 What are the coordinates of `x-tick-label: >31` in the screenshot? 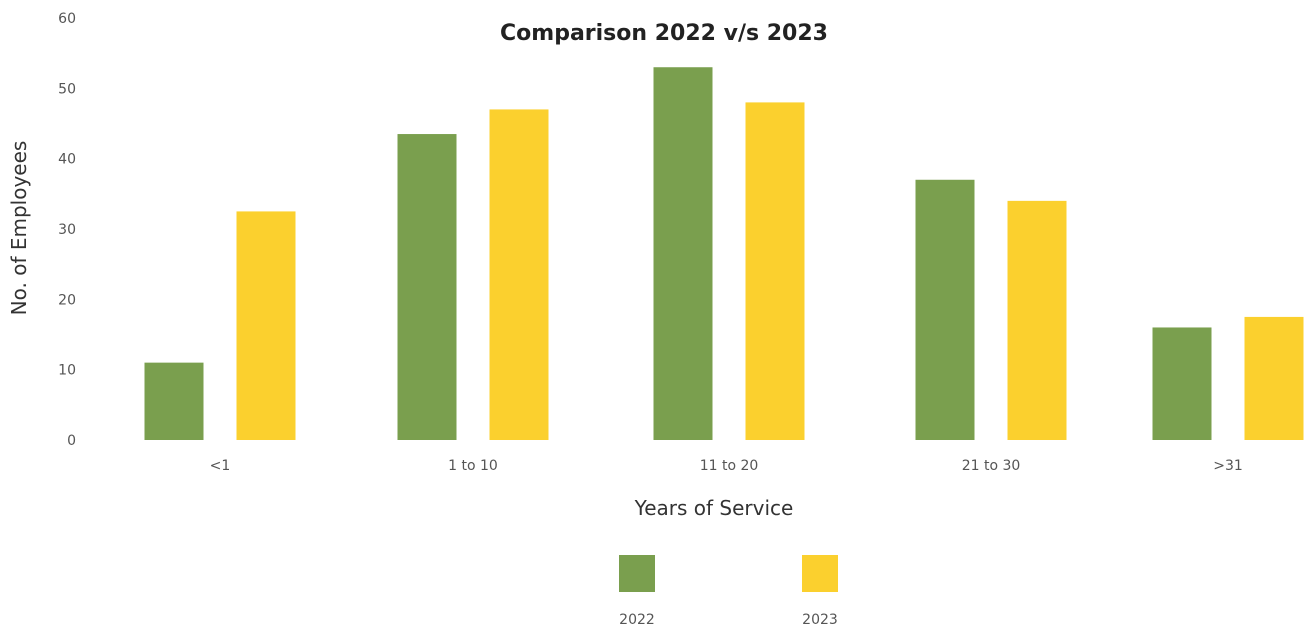 It's located at (1228, 466).